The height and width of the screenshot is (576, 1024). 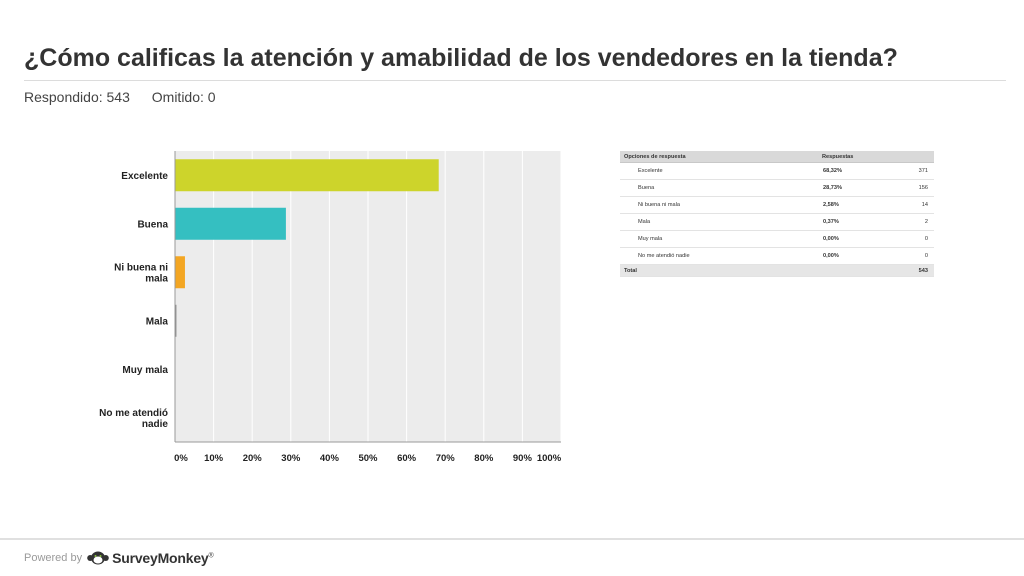 I want to click on table-header-responses: Respuestas, so click(x=876, y=157).